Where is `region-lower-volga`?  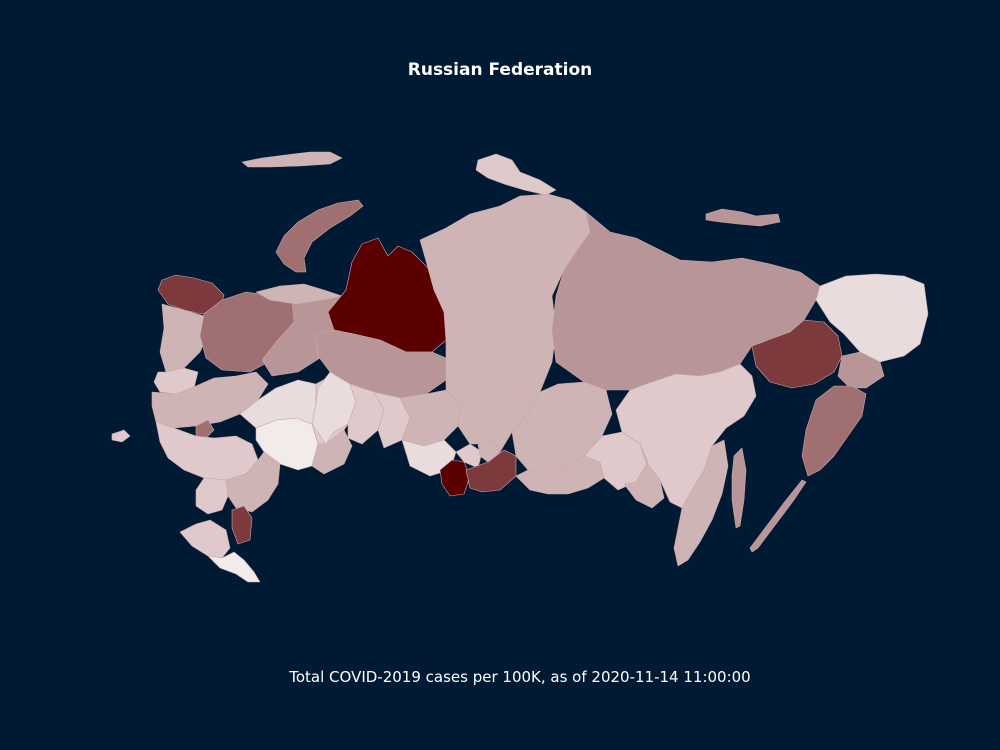 region-lower-volga is located at coordinates (253, 482).